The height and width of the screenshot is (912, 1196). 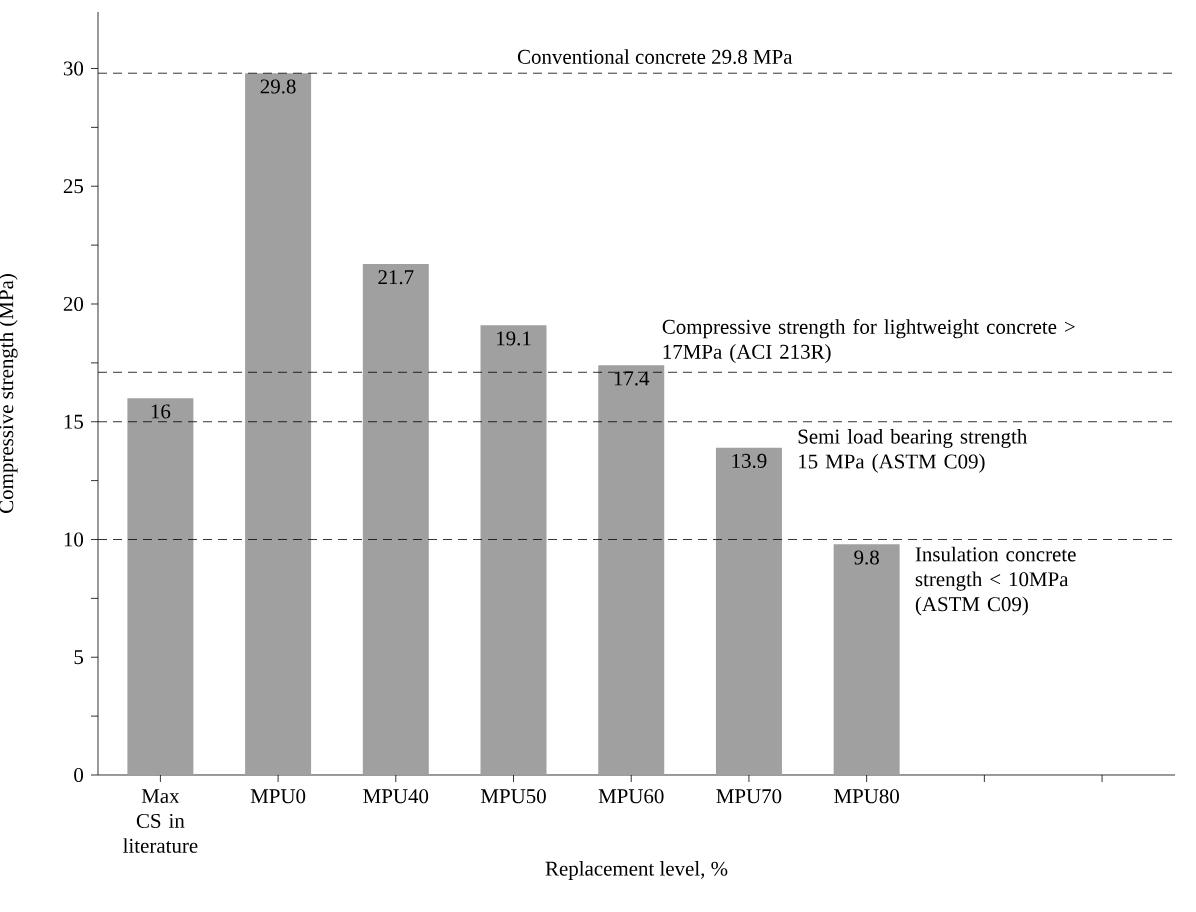 I want to click on ref-line-label: Semi load bearing strength 15 MPa (ASTM C09), so click(x=913, y=450).